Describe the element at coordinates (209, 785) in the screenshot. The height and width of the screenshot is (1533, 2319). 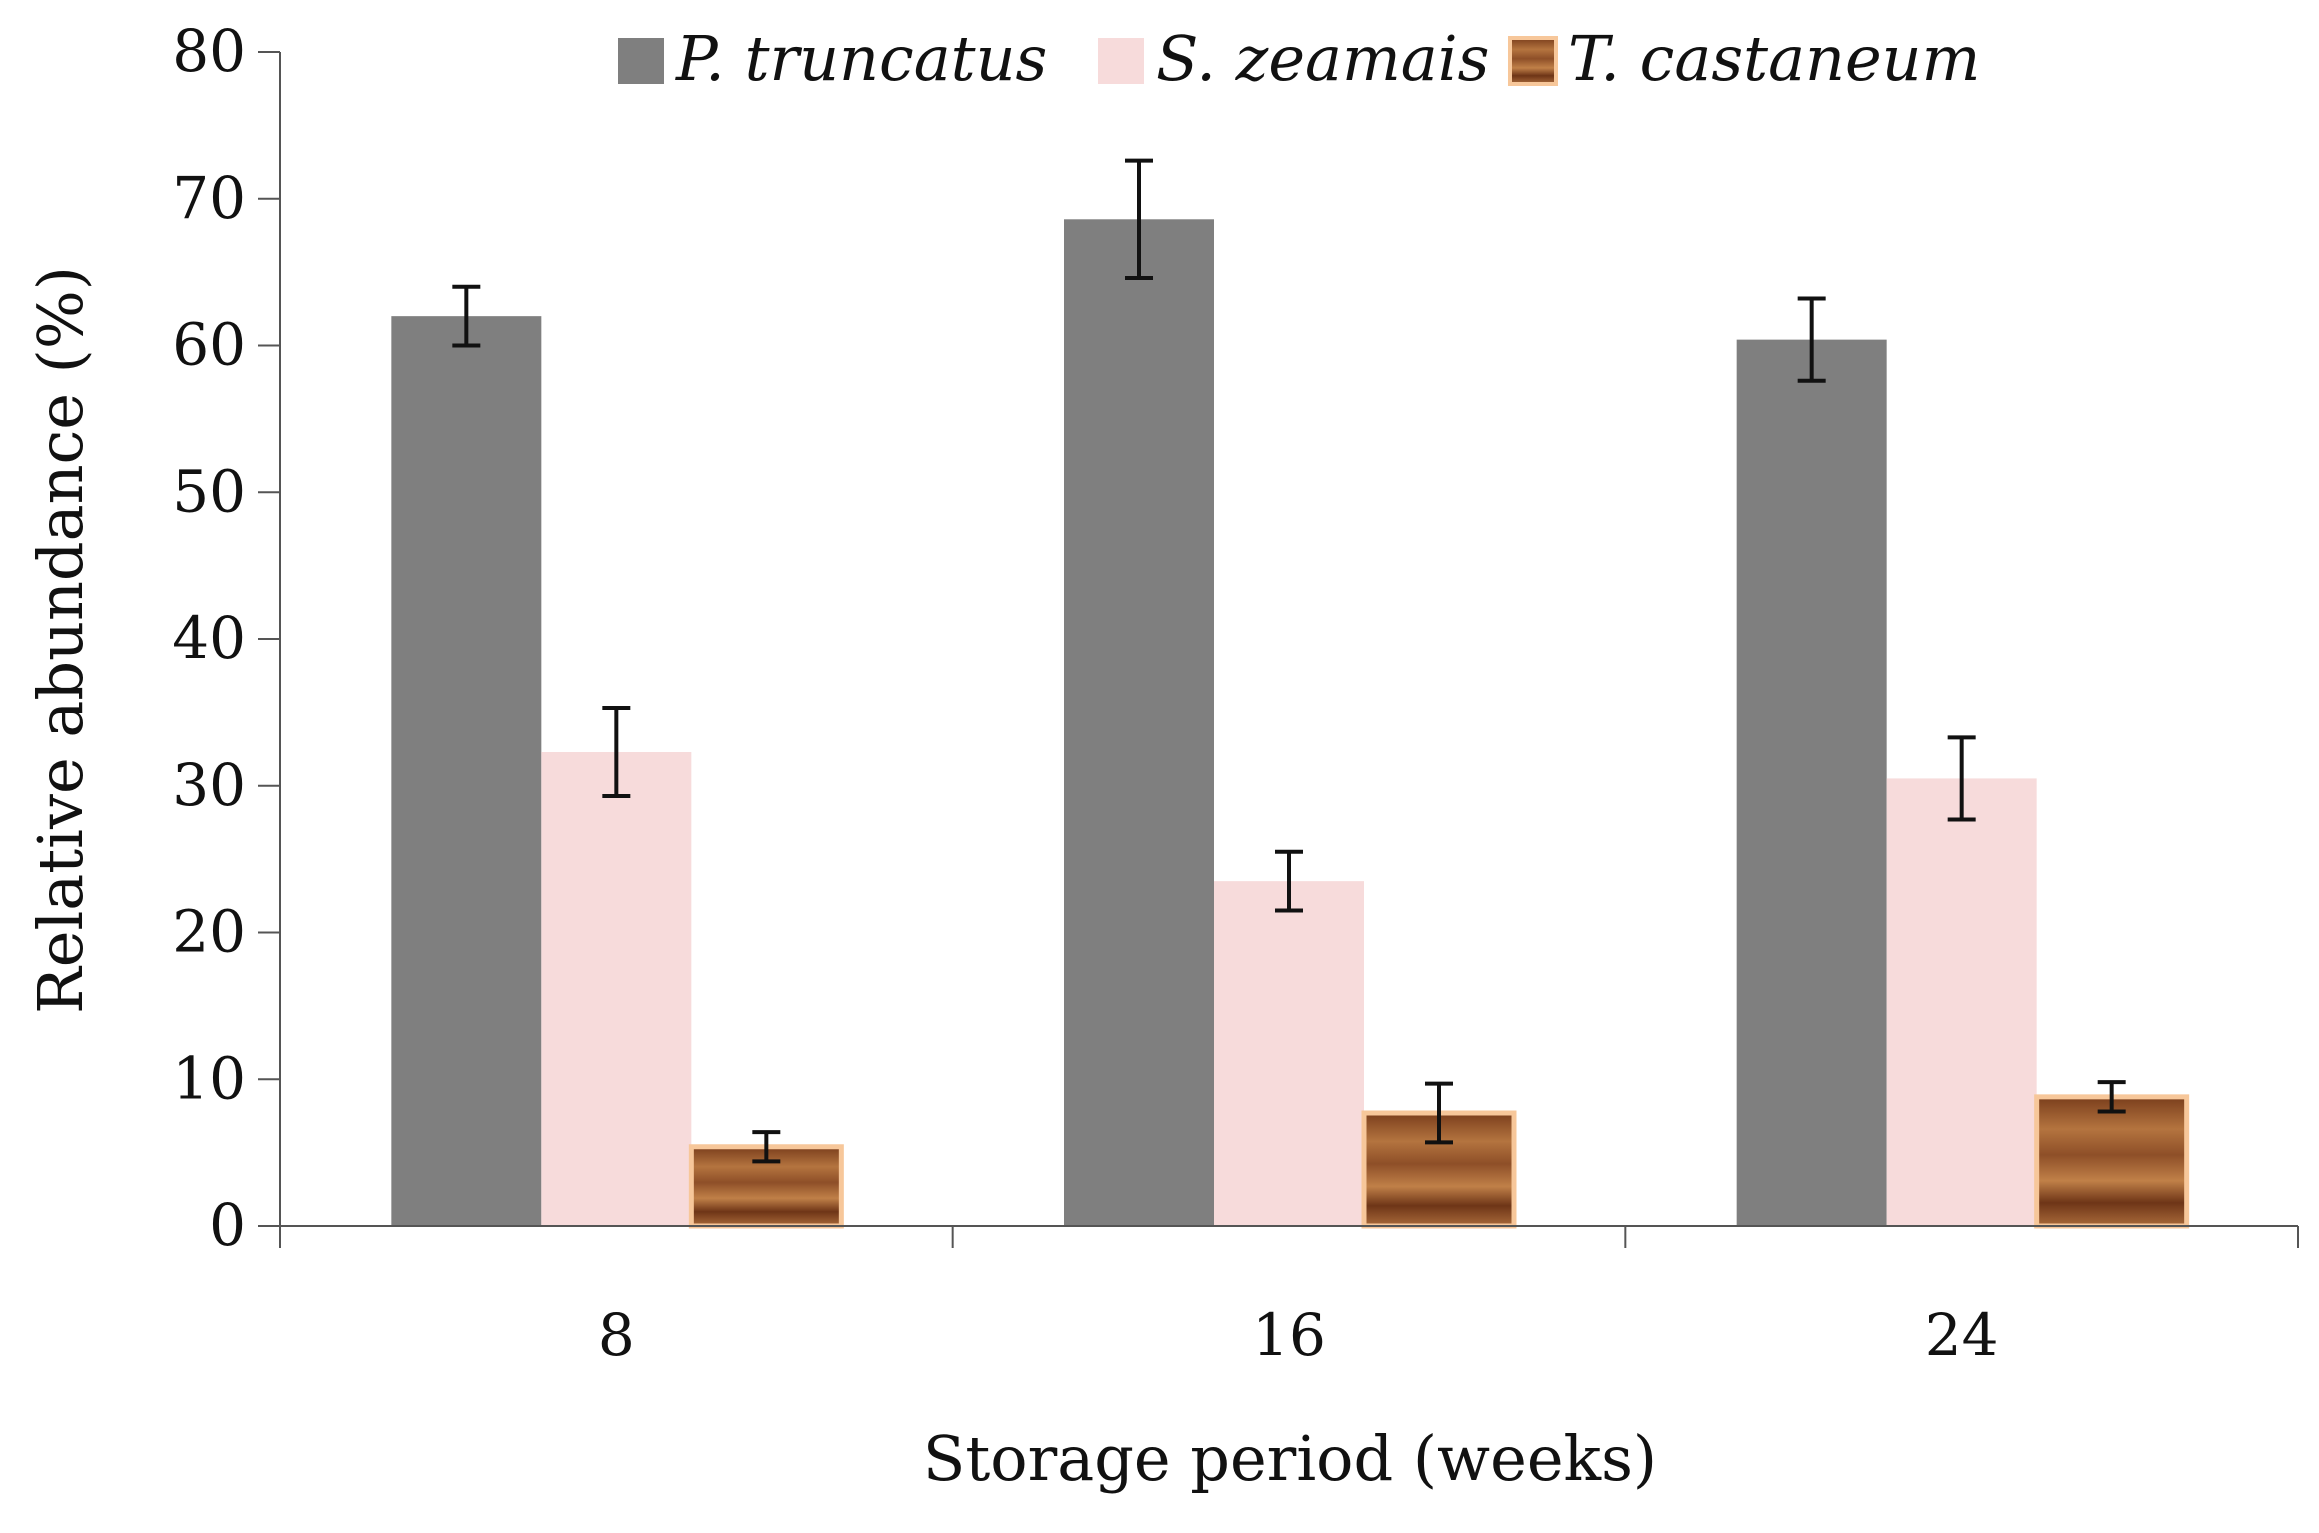
I see `y-tick-label: 30` at that location.